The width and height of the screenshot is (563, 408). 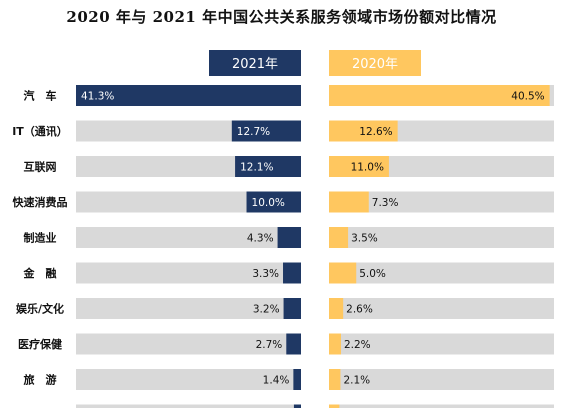 What do you see at coordinates (40, 309) in the screenshot?
I see `category-label: 娱乐/文化` at bounding box center [40, 309].